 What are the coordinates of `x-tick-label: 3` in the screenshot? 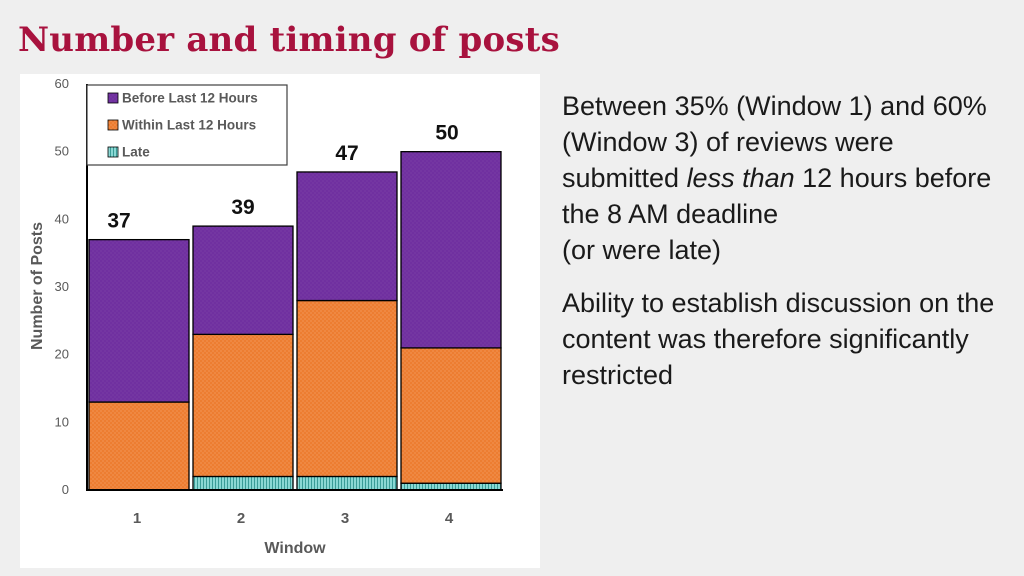 It's located at (345, 518).